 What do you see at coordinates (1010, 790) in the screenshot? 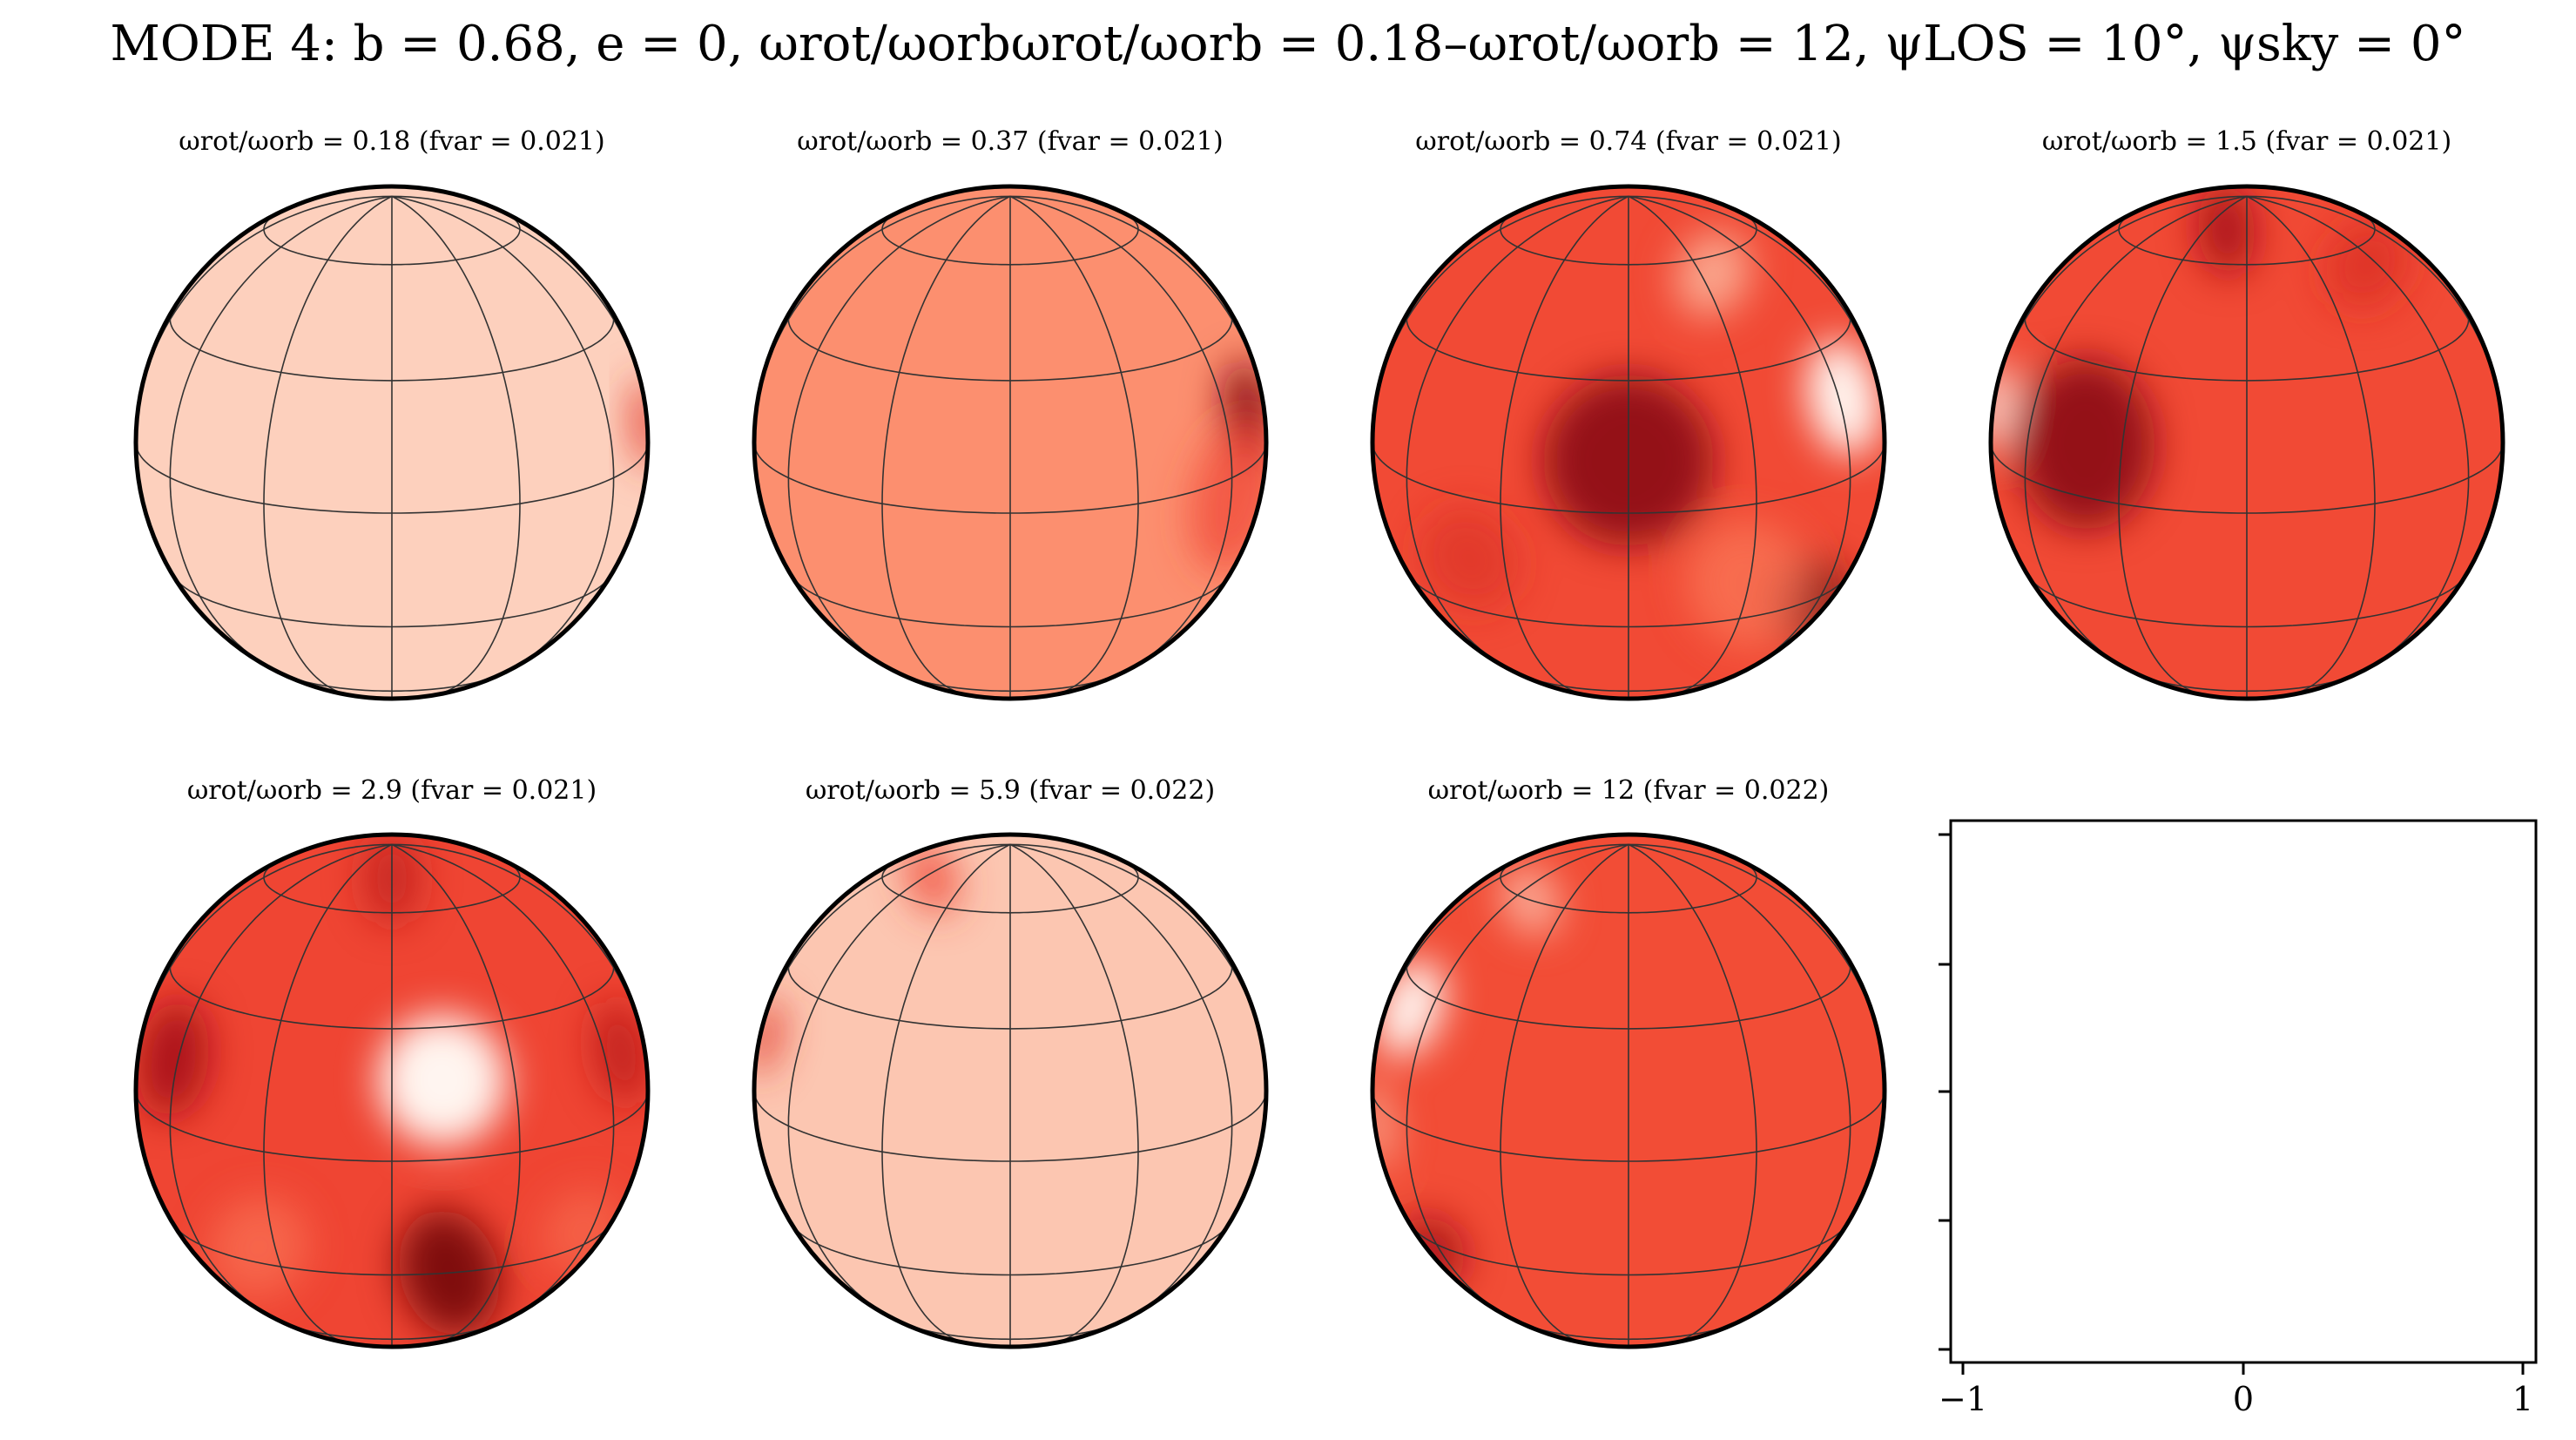
I see `panel-6-label: ωrot/ωorb = 5.9 (fvar = 0.022)` at bounding box center [1010, 790].